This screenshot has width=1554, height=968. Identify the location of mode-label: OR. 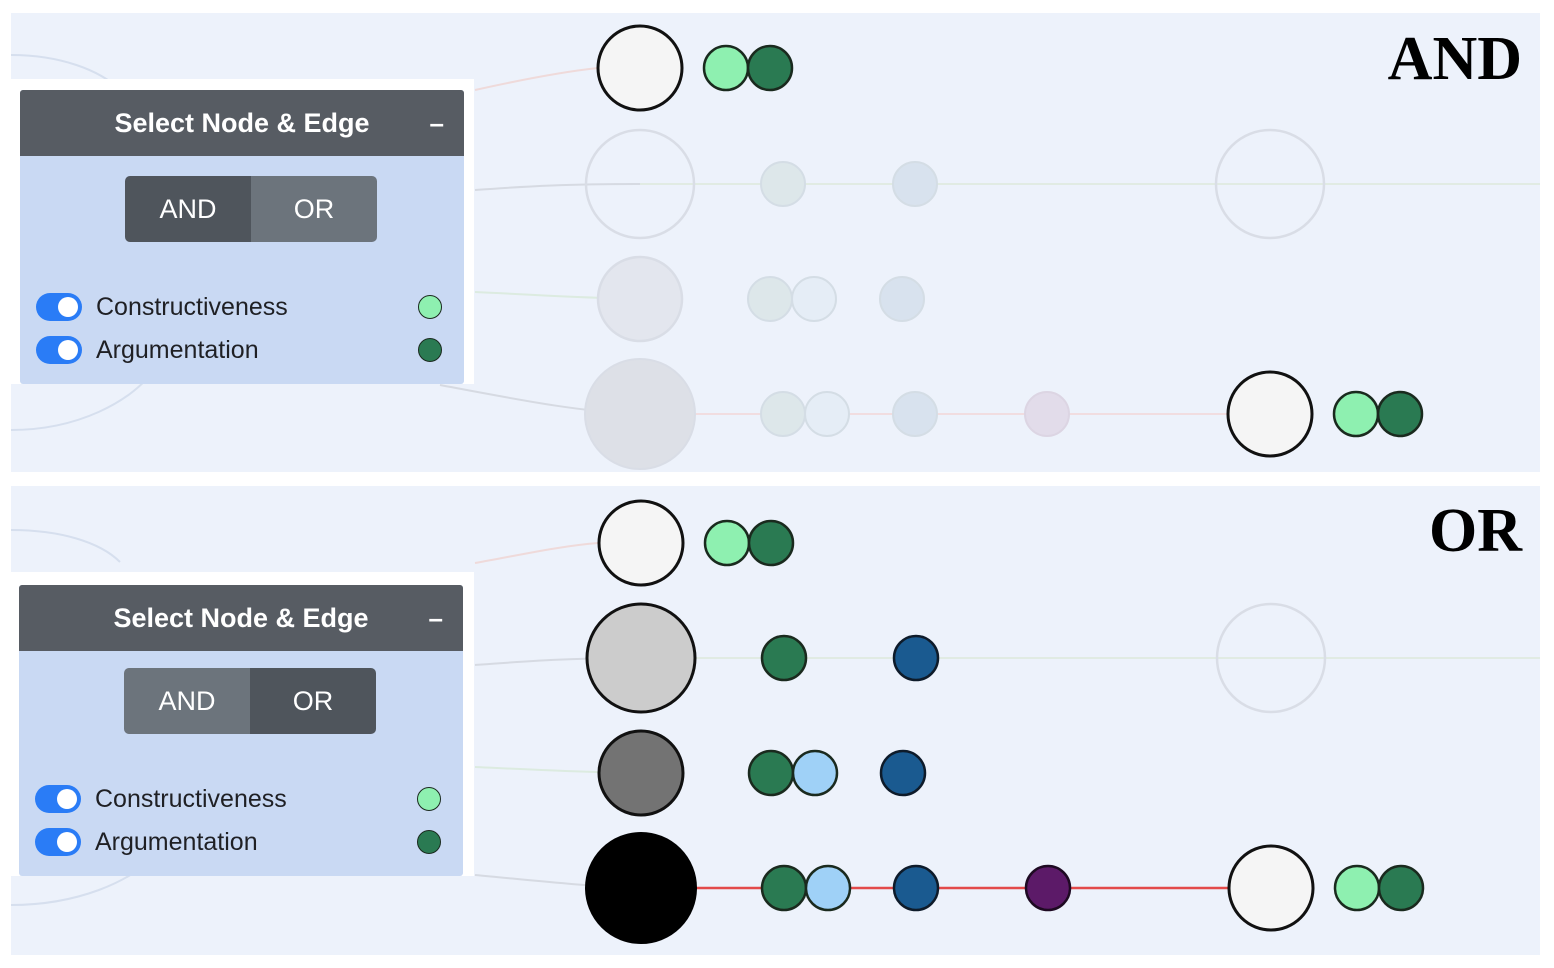
(1475, 531).